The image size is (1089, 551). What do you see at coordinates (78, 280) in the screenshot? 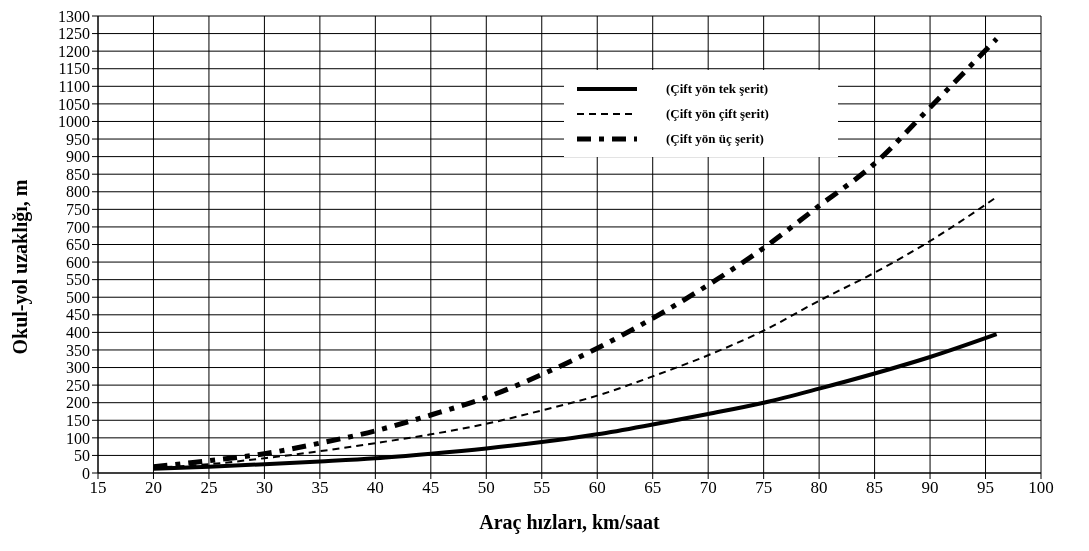
I see `y-tick-label: 550` at bounding box center [78, 280].